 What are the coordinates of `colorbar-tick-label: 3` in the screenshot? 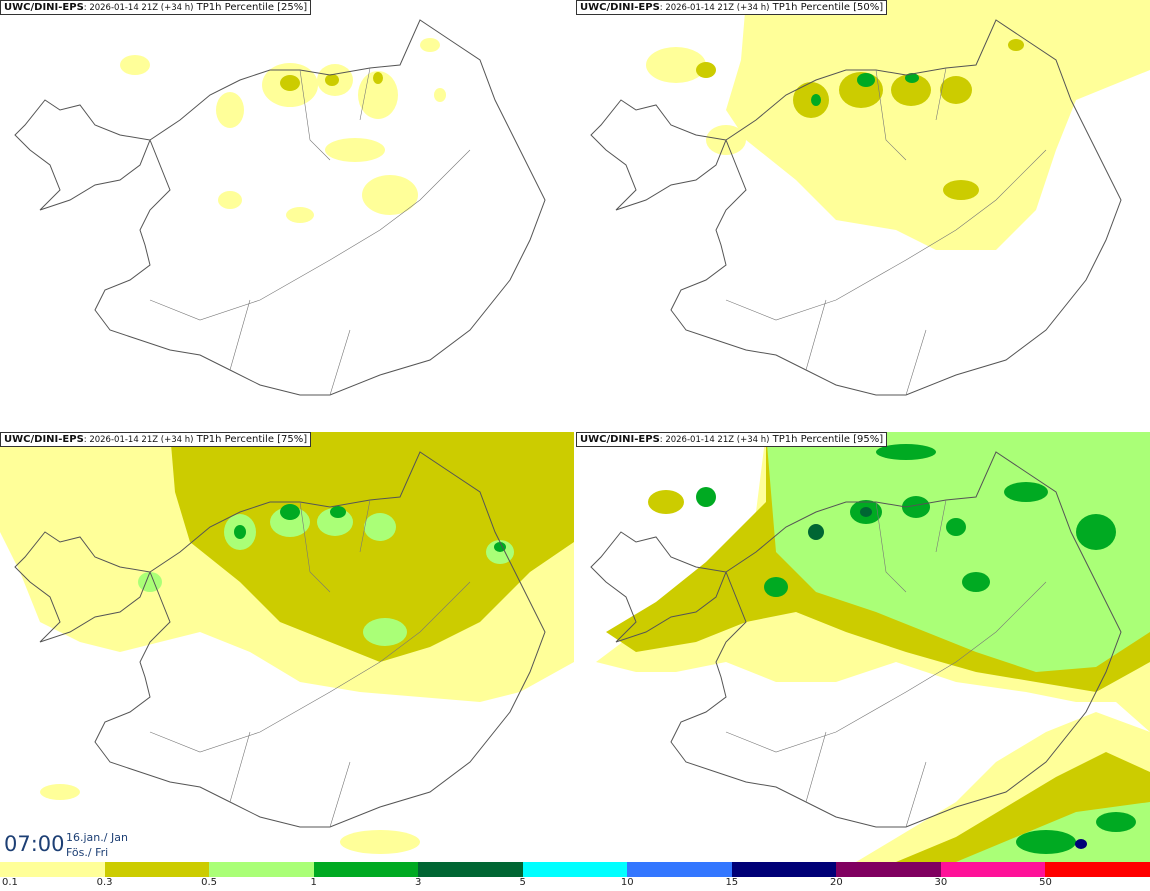 It's located at (418, 882).